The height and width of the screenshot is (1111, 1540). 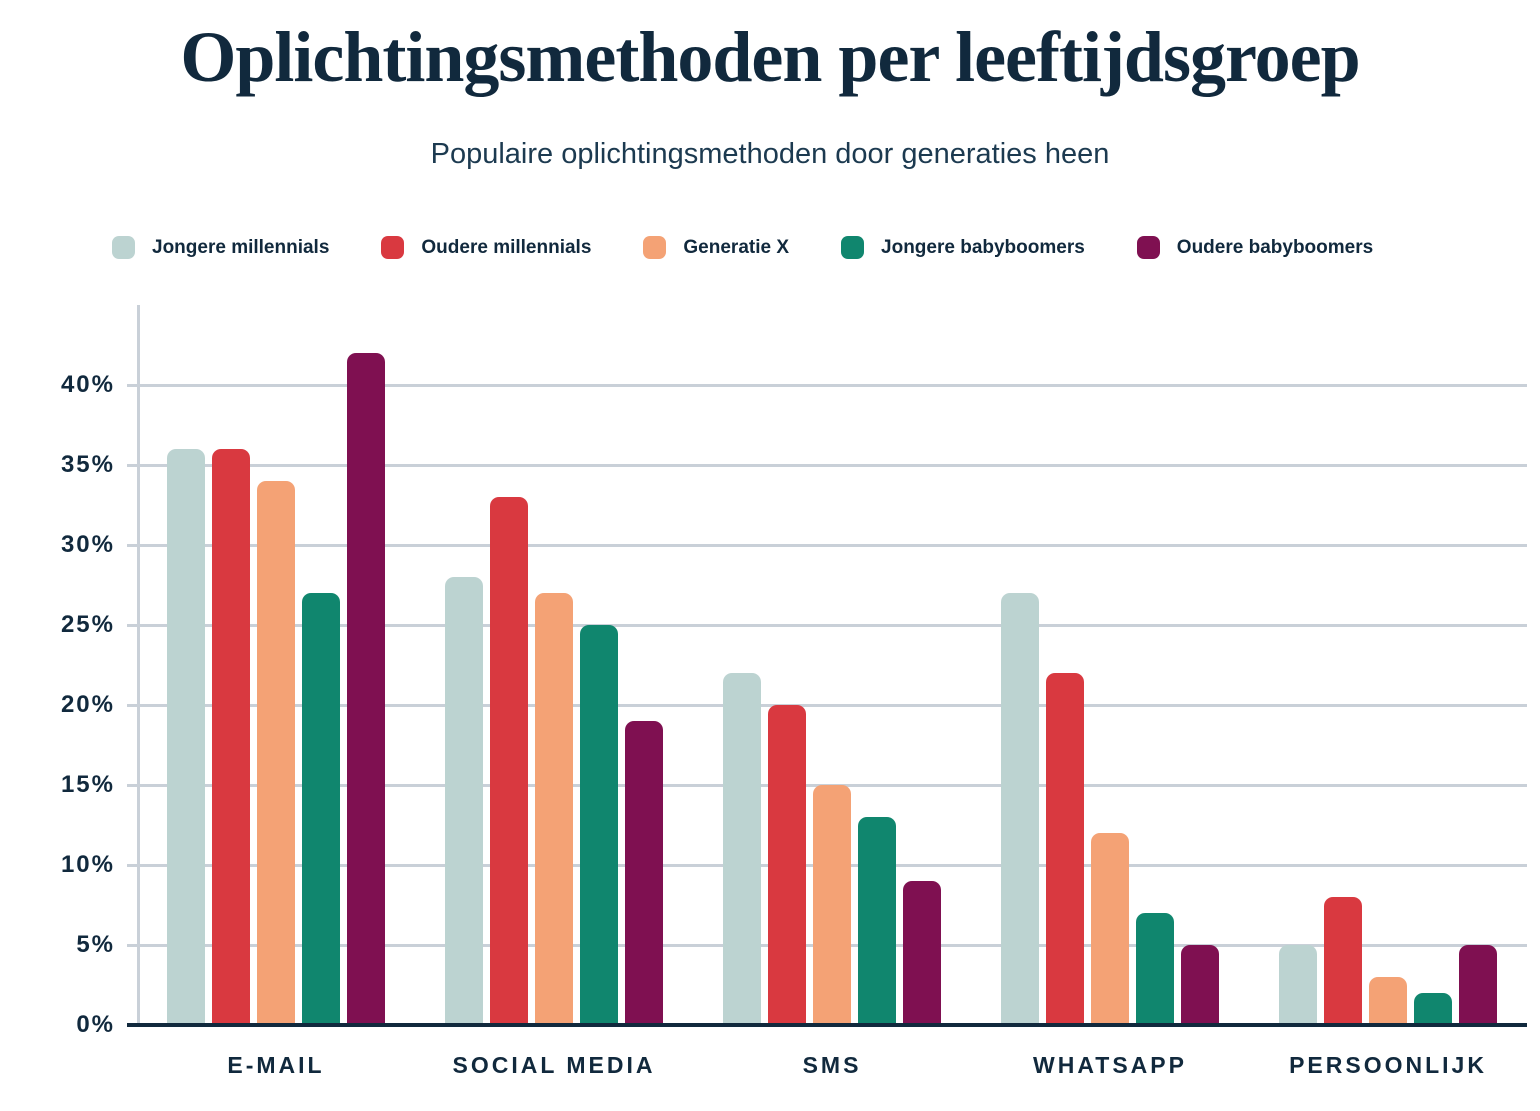 I want to click on bar-oudere-millennials-sms, so click(x=787, y=865).